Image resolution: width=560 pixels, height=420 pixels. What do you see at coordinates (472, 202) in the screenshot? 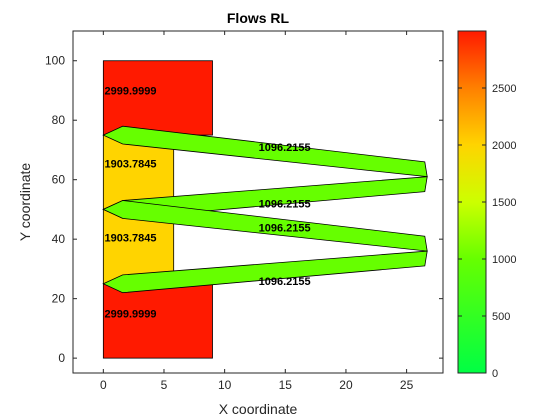
I see `colorbar` at bounding box center [472, 202].